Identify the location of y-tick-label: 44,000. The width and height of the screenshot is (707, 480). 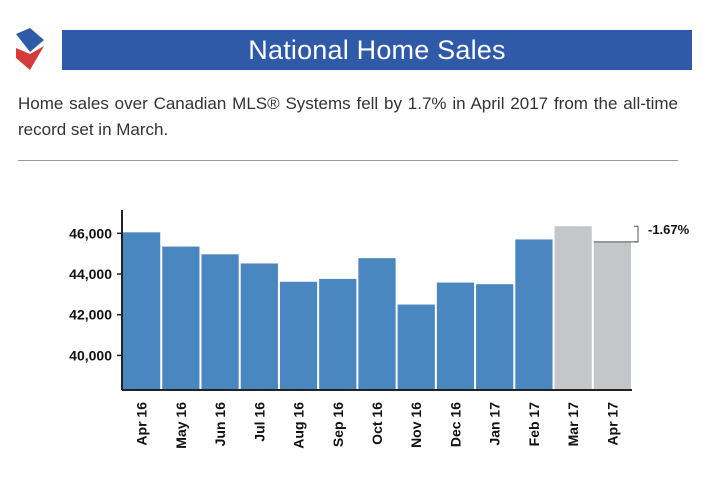
(90, 274).